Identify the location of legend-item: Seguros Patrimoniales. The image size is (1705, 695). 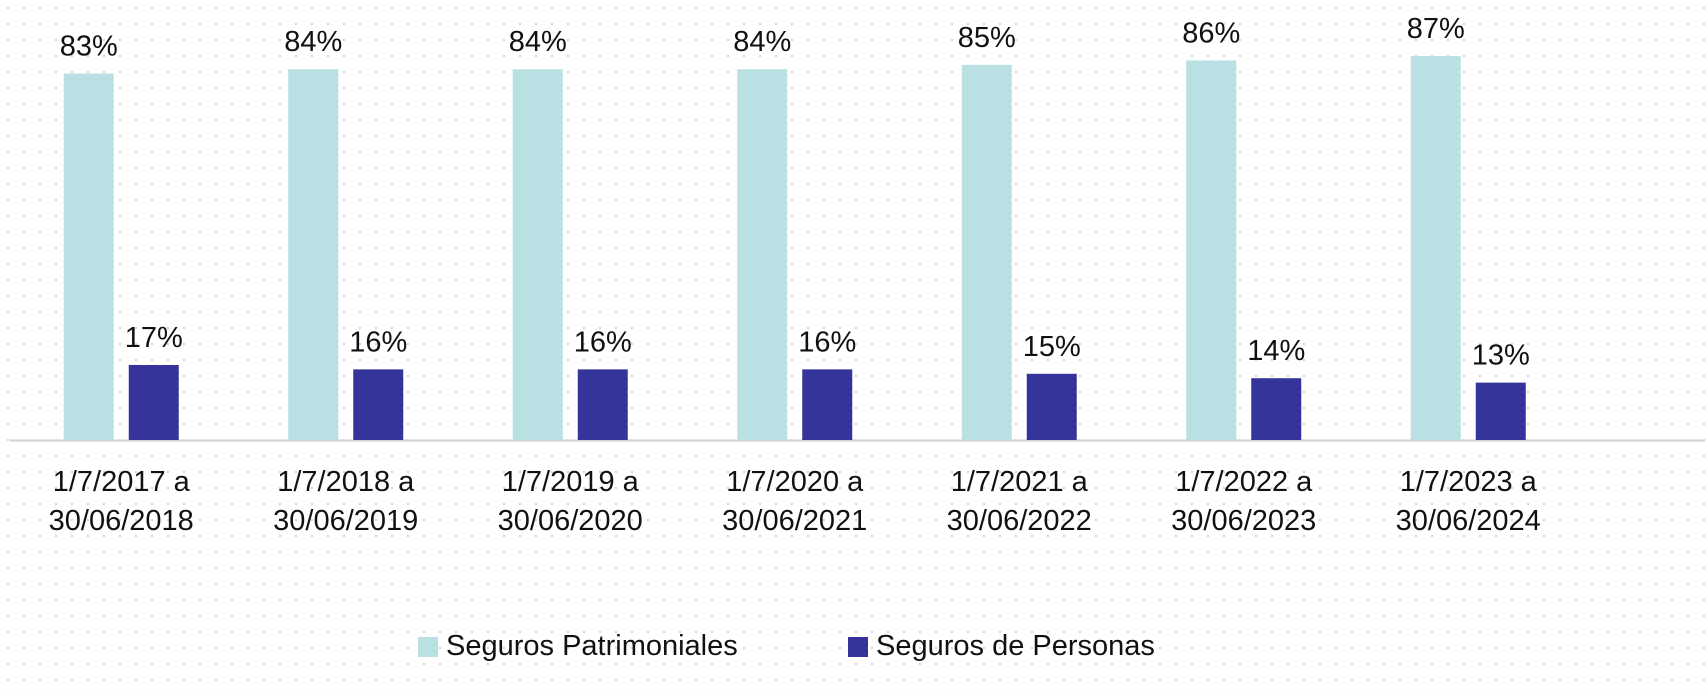
(578, 646).